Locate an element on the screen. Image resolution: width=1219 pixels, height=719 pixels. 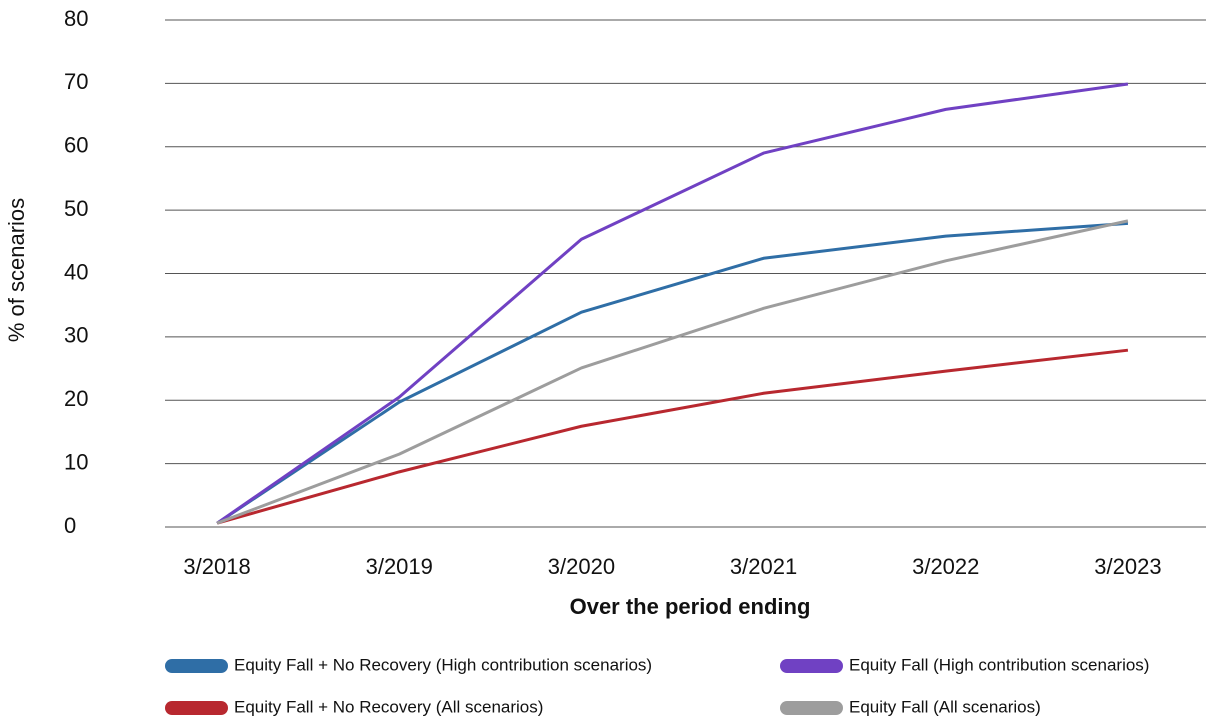
legend-label: Equity Fall (All scenarios) is located at coordinates (945, 706).